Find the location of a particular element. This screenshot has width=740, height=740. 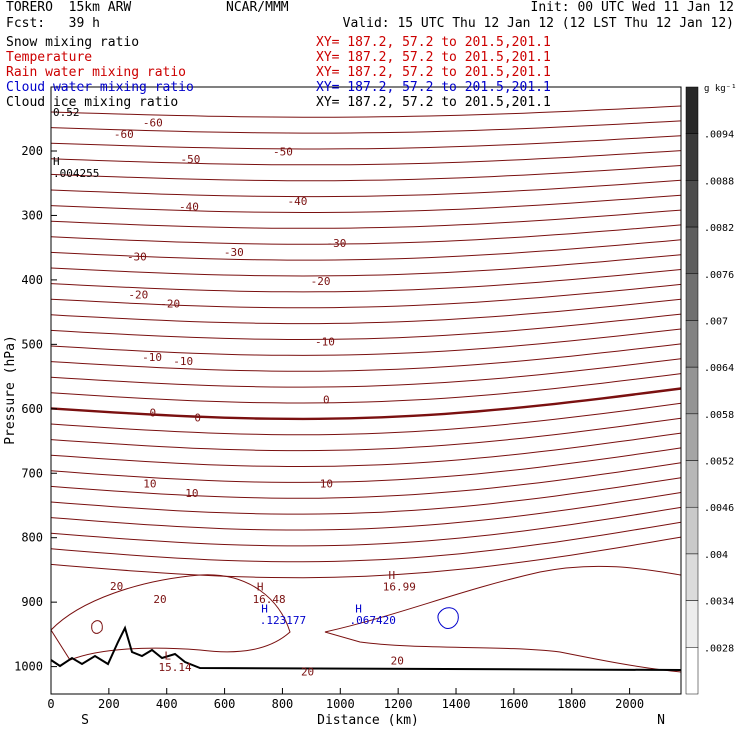

field-name: Cloud water mixing ratio is located at coordinates (100, 87).